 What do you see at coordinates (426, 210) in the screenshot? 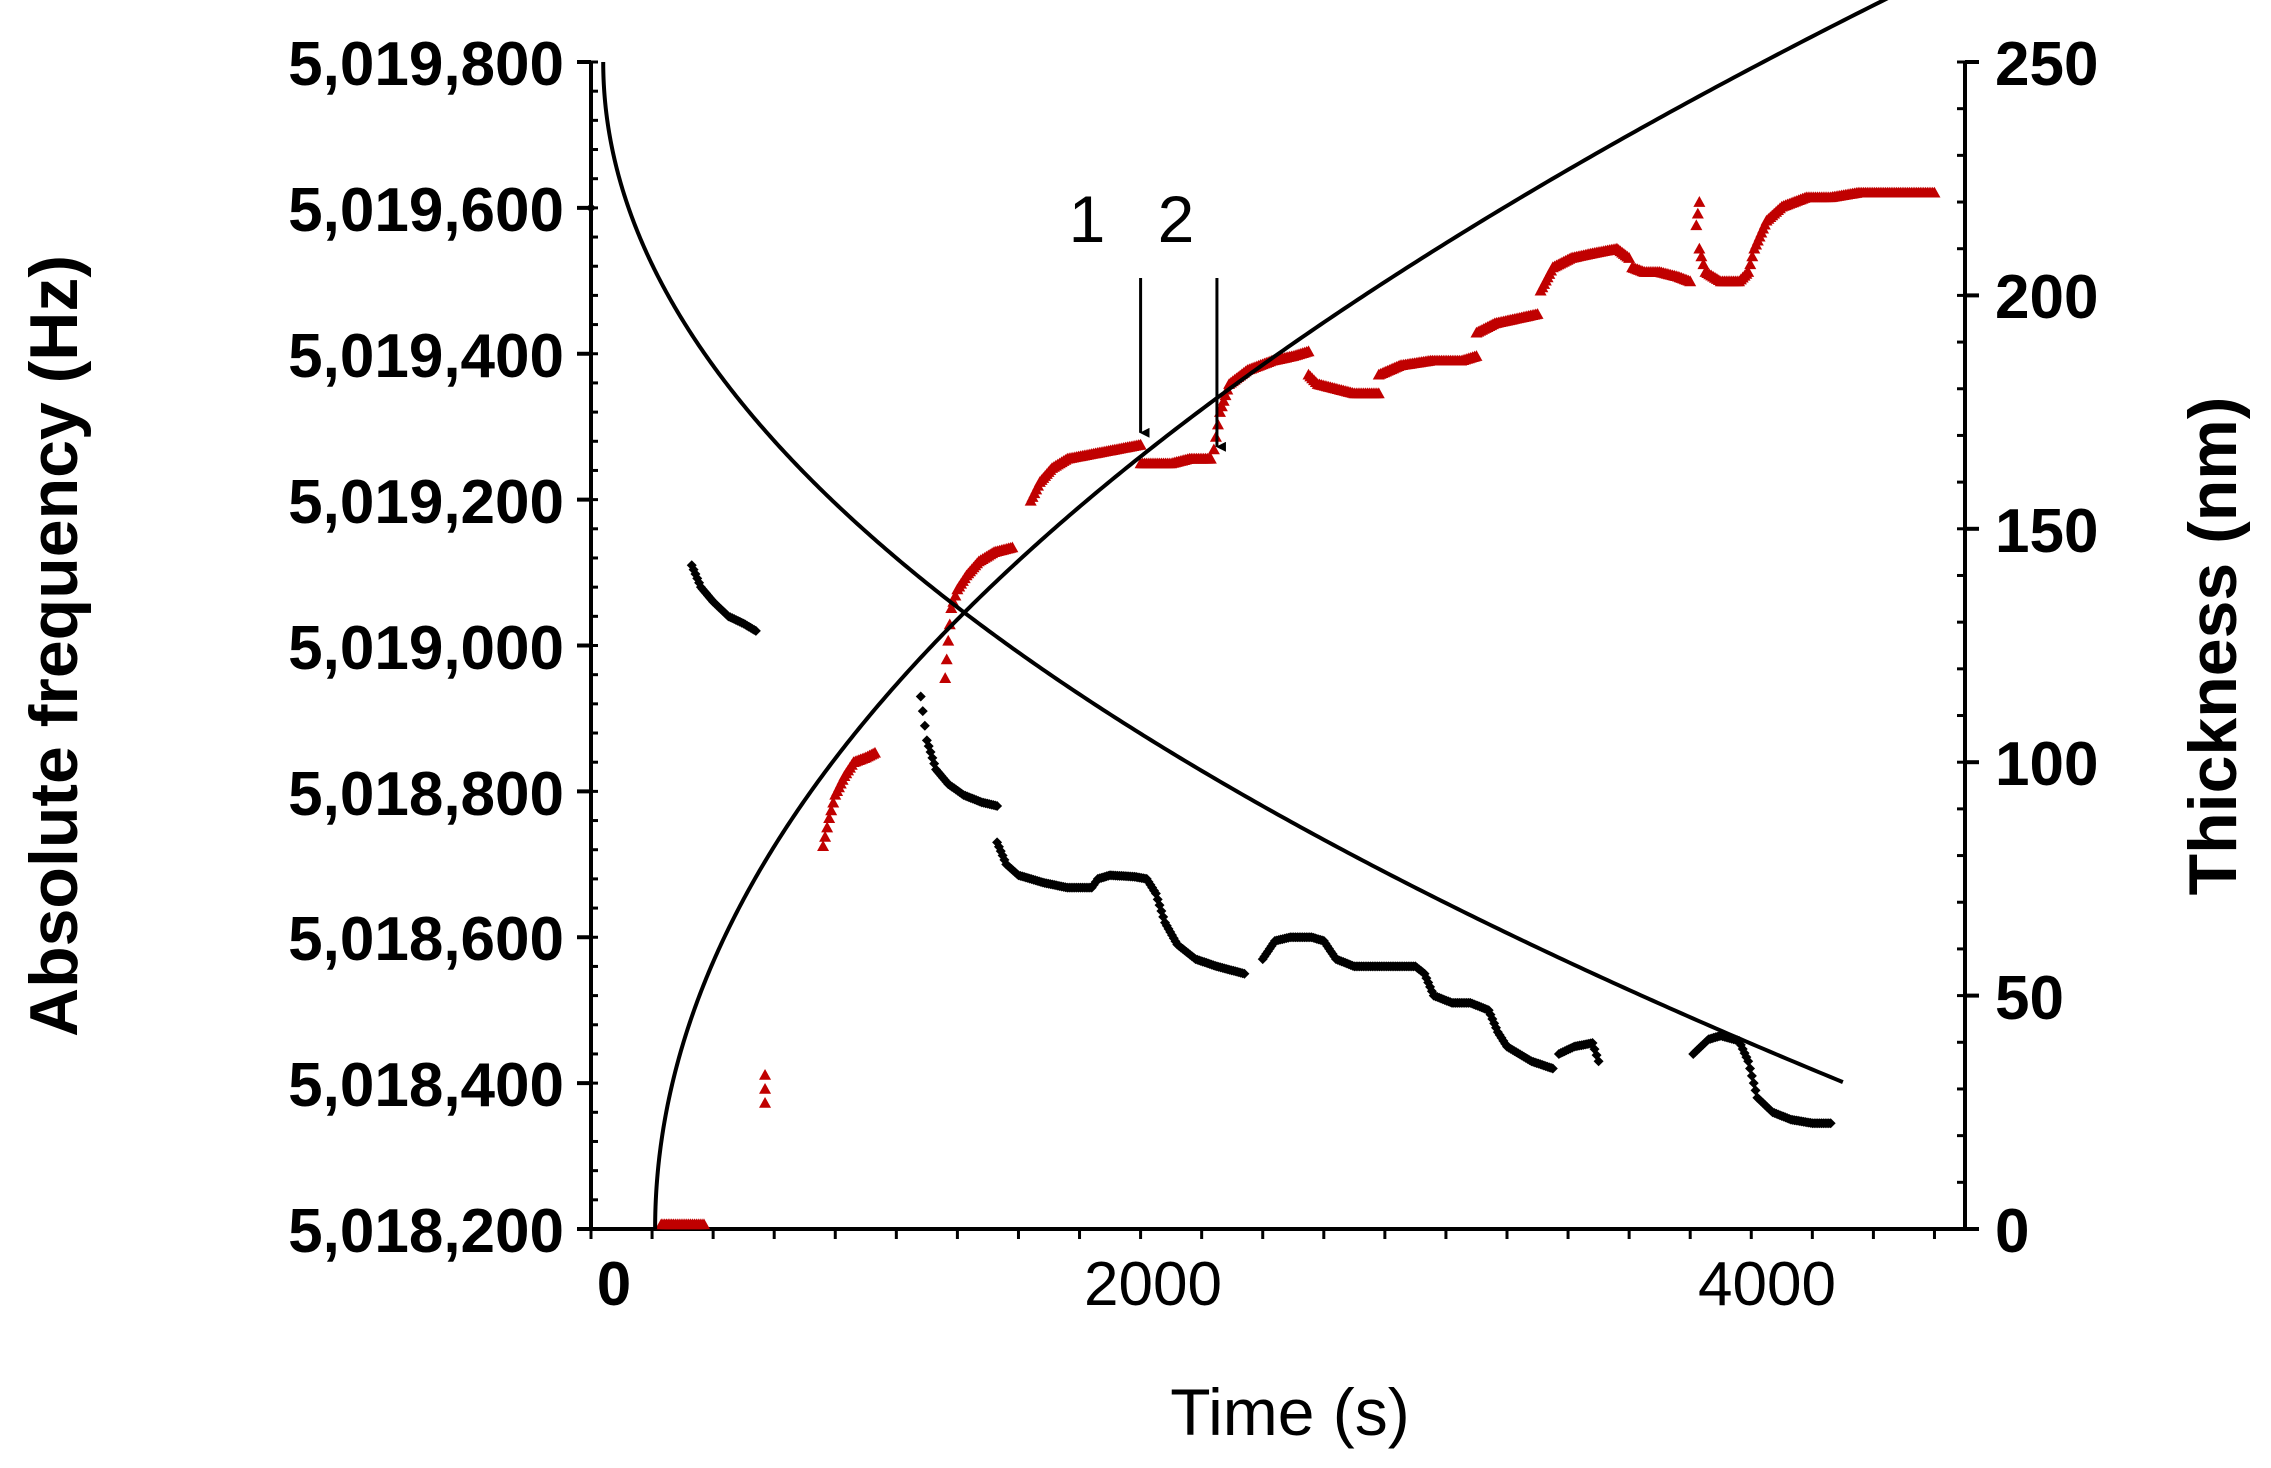
I see `y-left-tick-label: 5,019,600` at bounding box center [426, 210].